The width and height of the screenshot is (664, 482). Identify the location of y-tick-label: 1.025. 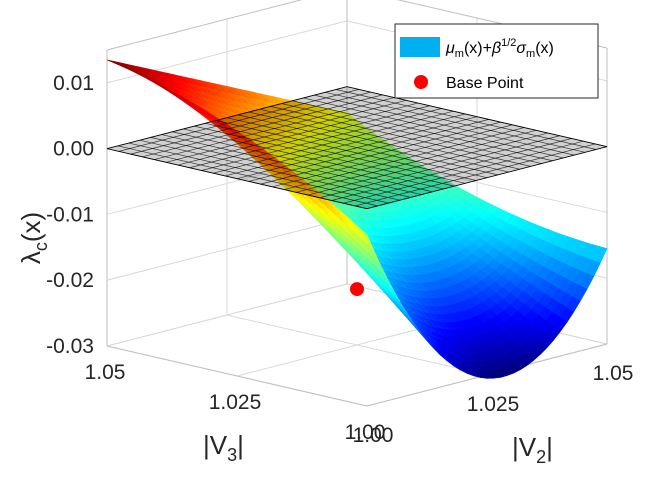
(235, 402).